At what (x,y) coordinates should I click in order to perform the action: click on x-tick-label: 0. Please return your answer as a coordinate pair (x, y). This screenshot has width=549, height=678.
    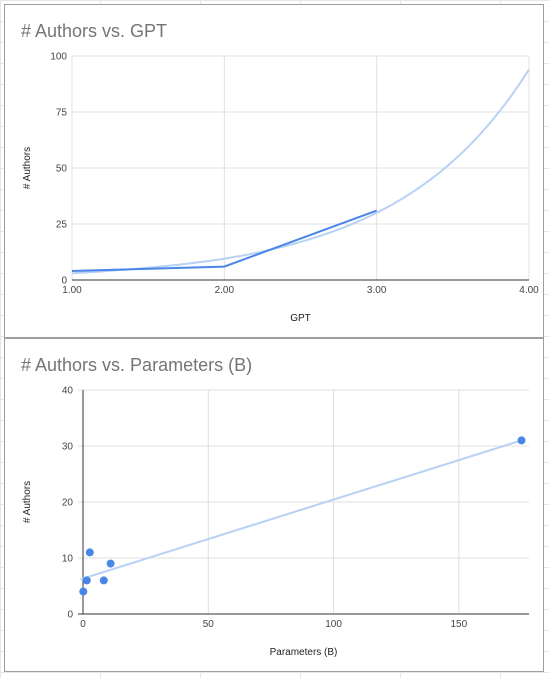
    Looking at the image, I should click on (83, 624).